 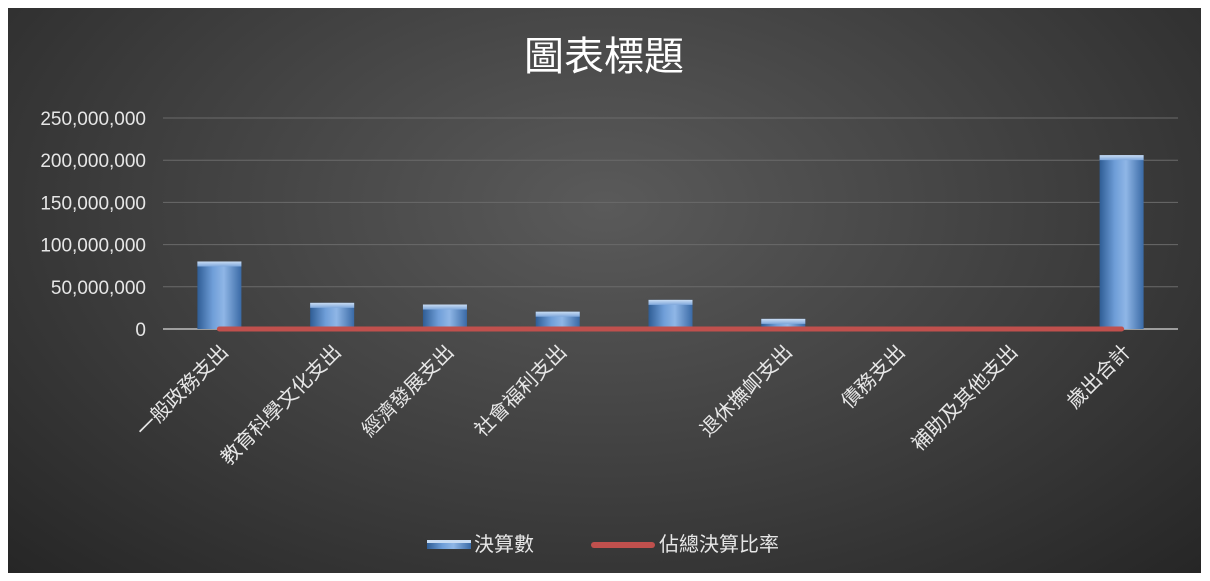 What do you see at coordinates (93, 203) in the screenshot?
I see `y-tick-label: 150,000,000` at bounding box center [93, 203].